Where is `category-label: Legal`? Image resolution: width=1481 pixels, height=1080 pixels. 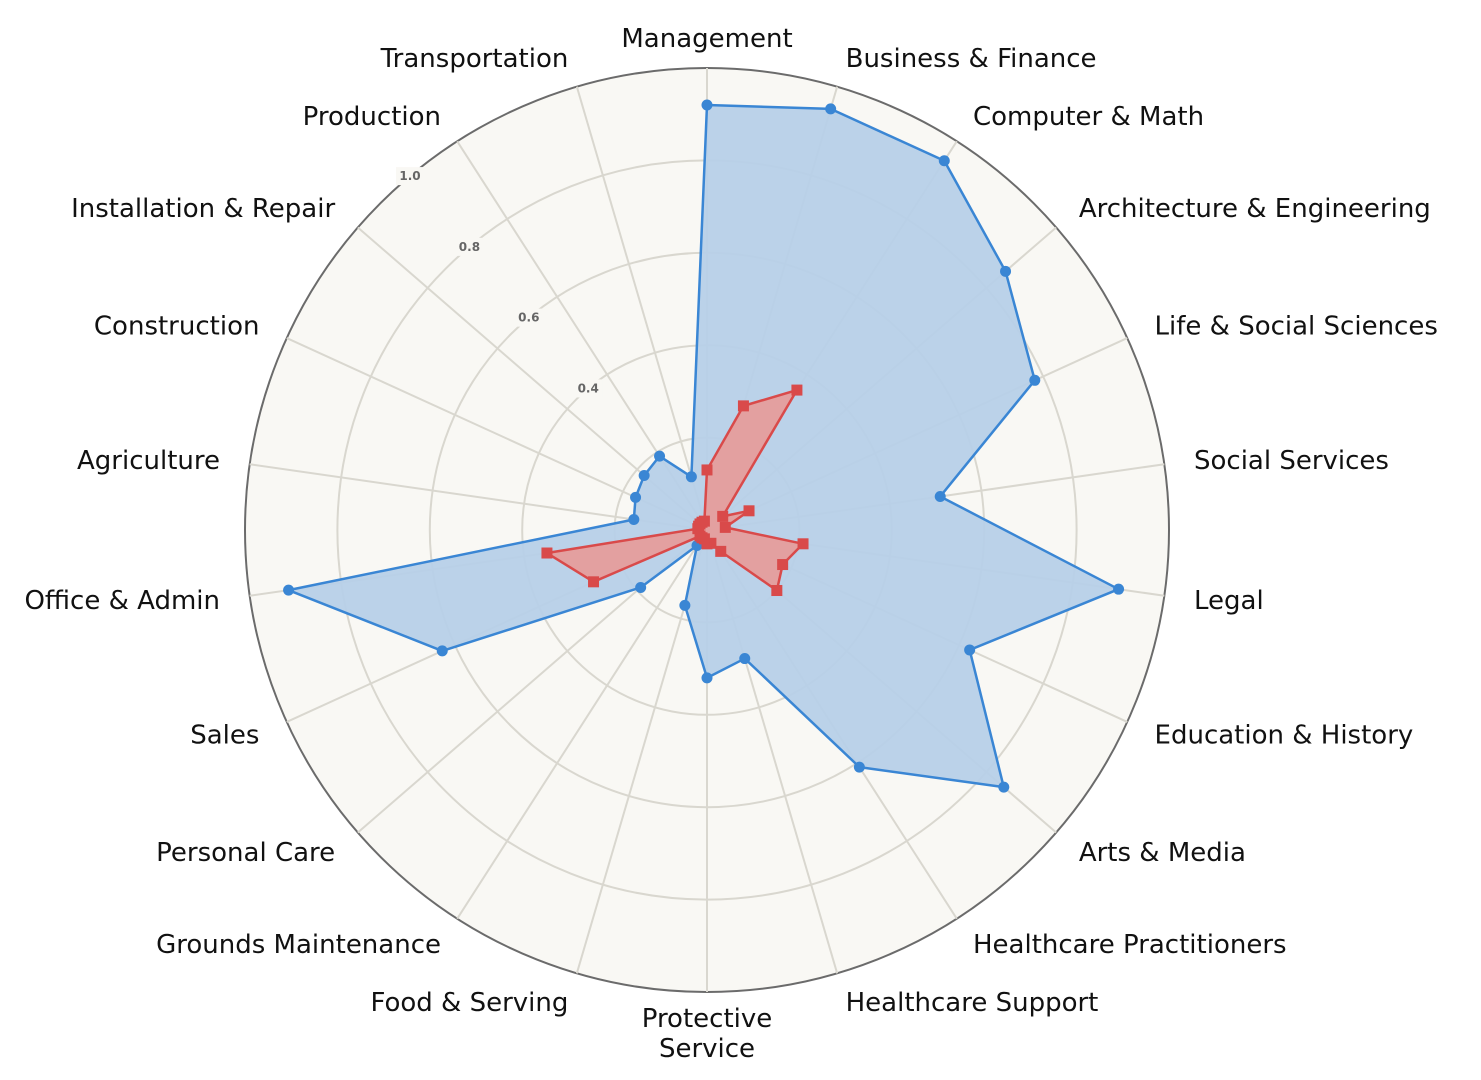
category-label: Legal is located at coordinates (1229, 601).